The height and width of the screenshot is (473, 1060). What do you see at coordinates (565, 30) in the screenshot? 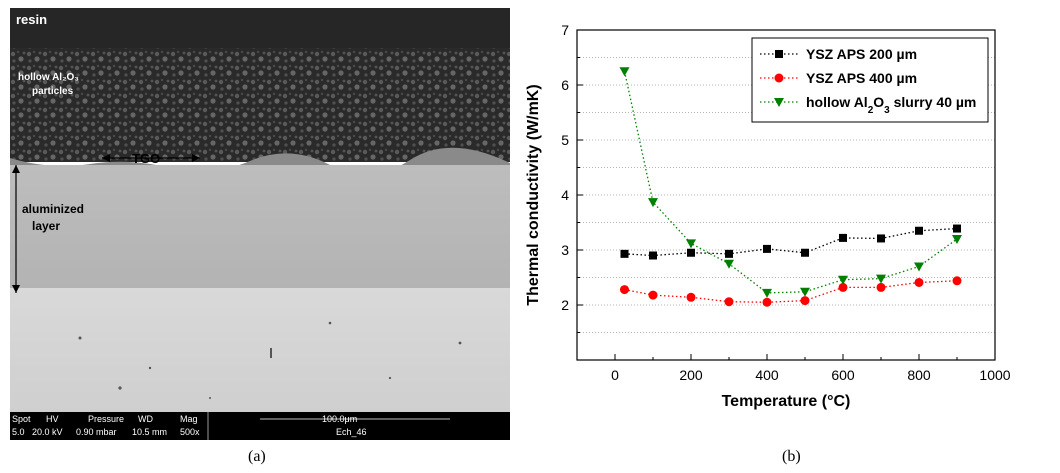
I see `y-tick-label: 7` at bounding box center [565, 30].